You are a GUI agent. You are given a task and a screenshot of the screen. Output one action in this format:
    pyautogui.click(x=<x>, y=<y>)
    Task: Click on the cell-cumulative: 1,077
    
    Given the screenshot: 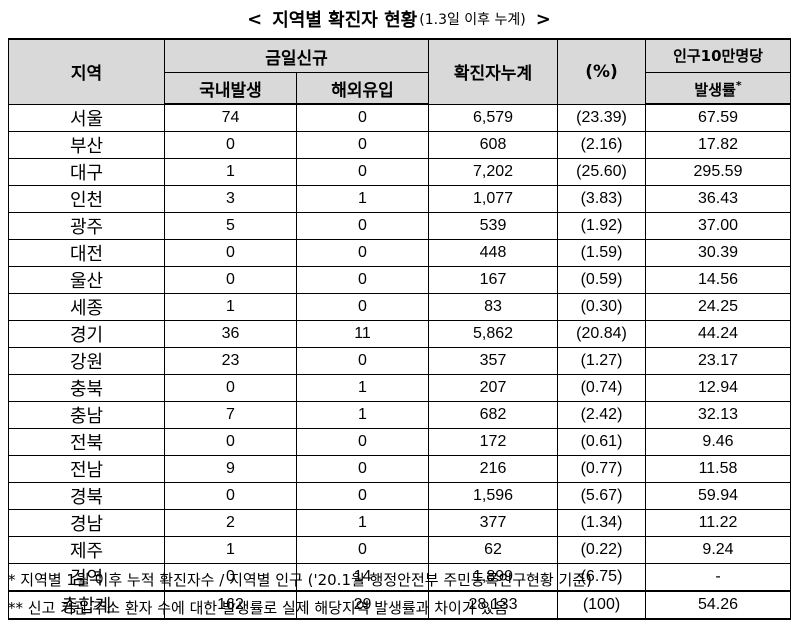 What is the action you would take?
    pyautogui.click(x=493, y=198)
    